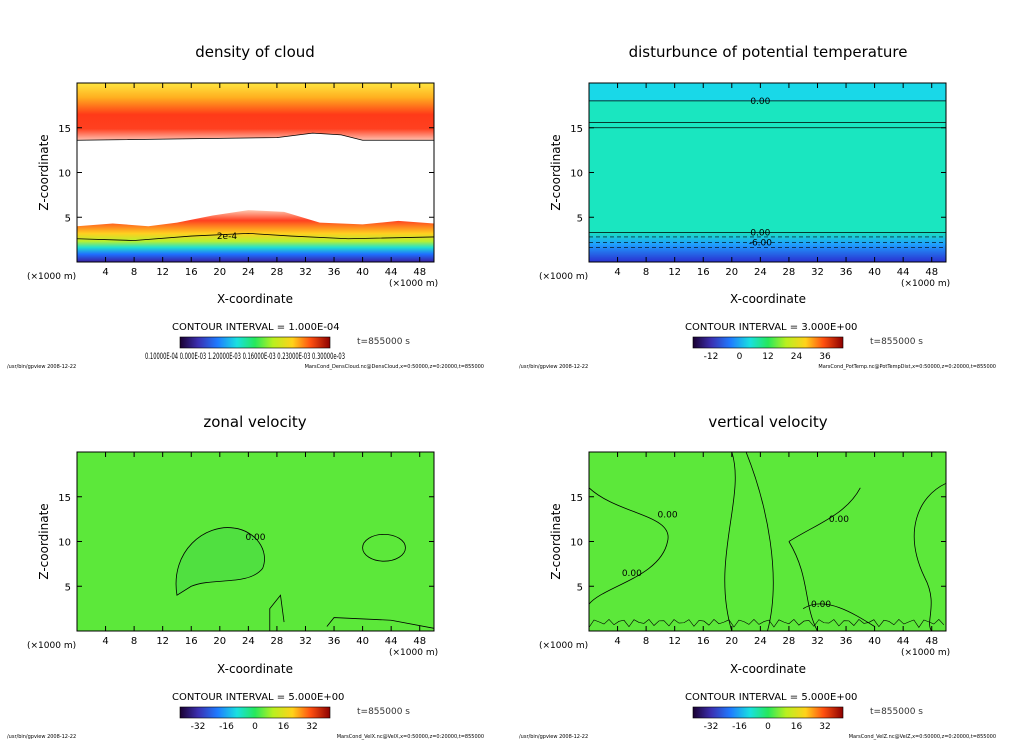  What do you see at coordinates (51, 277) in the screenshot?
I see `x-unit-left: (×1000 m)` at bounding box center [51, 277].